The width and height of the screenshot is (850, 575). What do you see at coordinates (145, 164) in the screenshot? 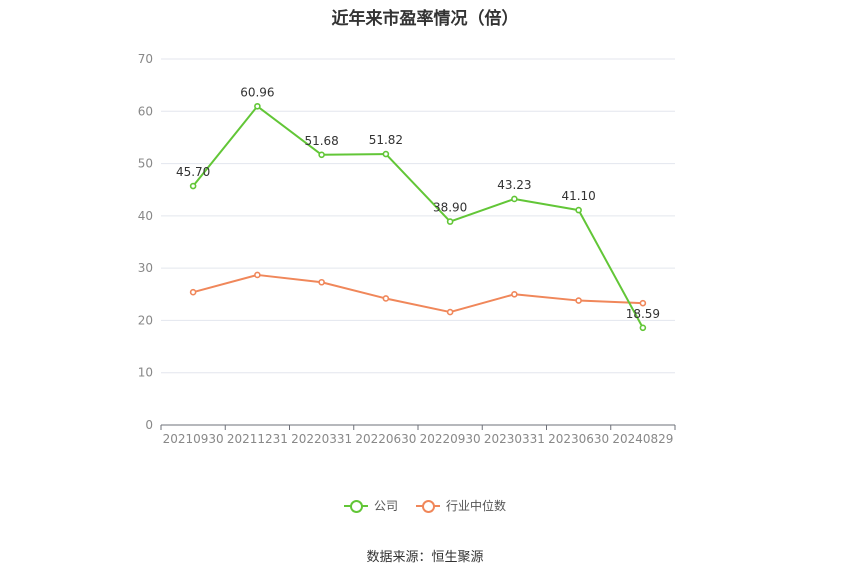
I see `y-tick-label-50: 50` at bounding box center [145, 164].